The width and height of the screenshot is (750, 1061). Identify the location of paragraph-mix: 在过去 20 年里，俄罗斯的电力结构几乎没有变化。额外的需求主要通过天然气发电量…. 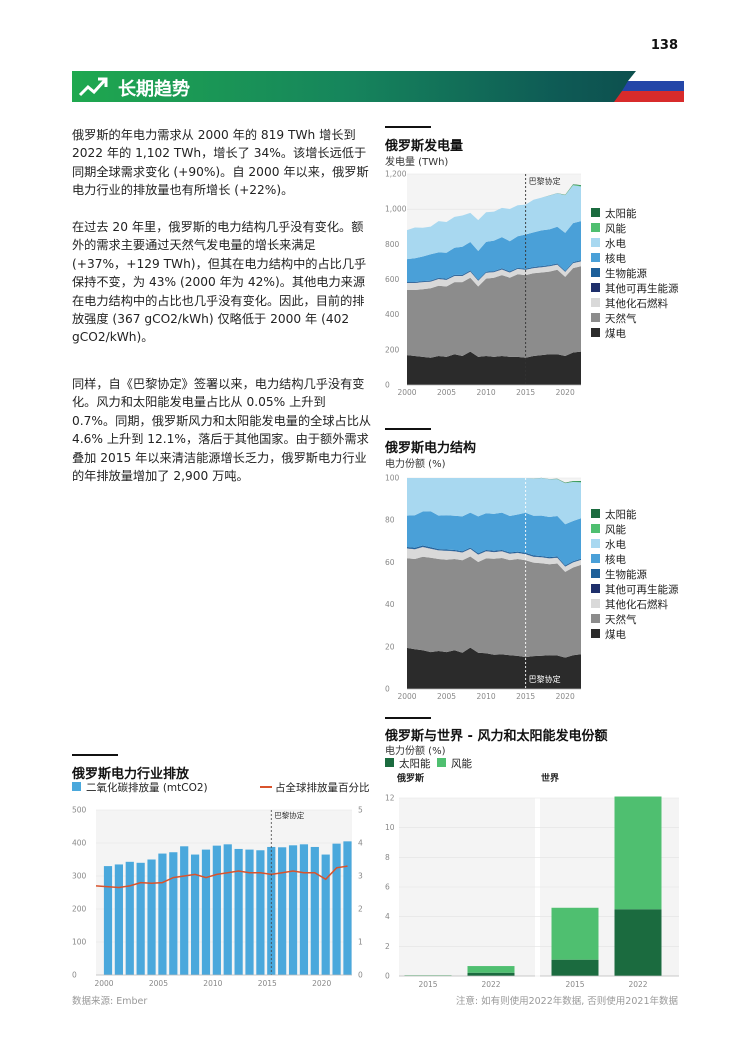
(219, 282).